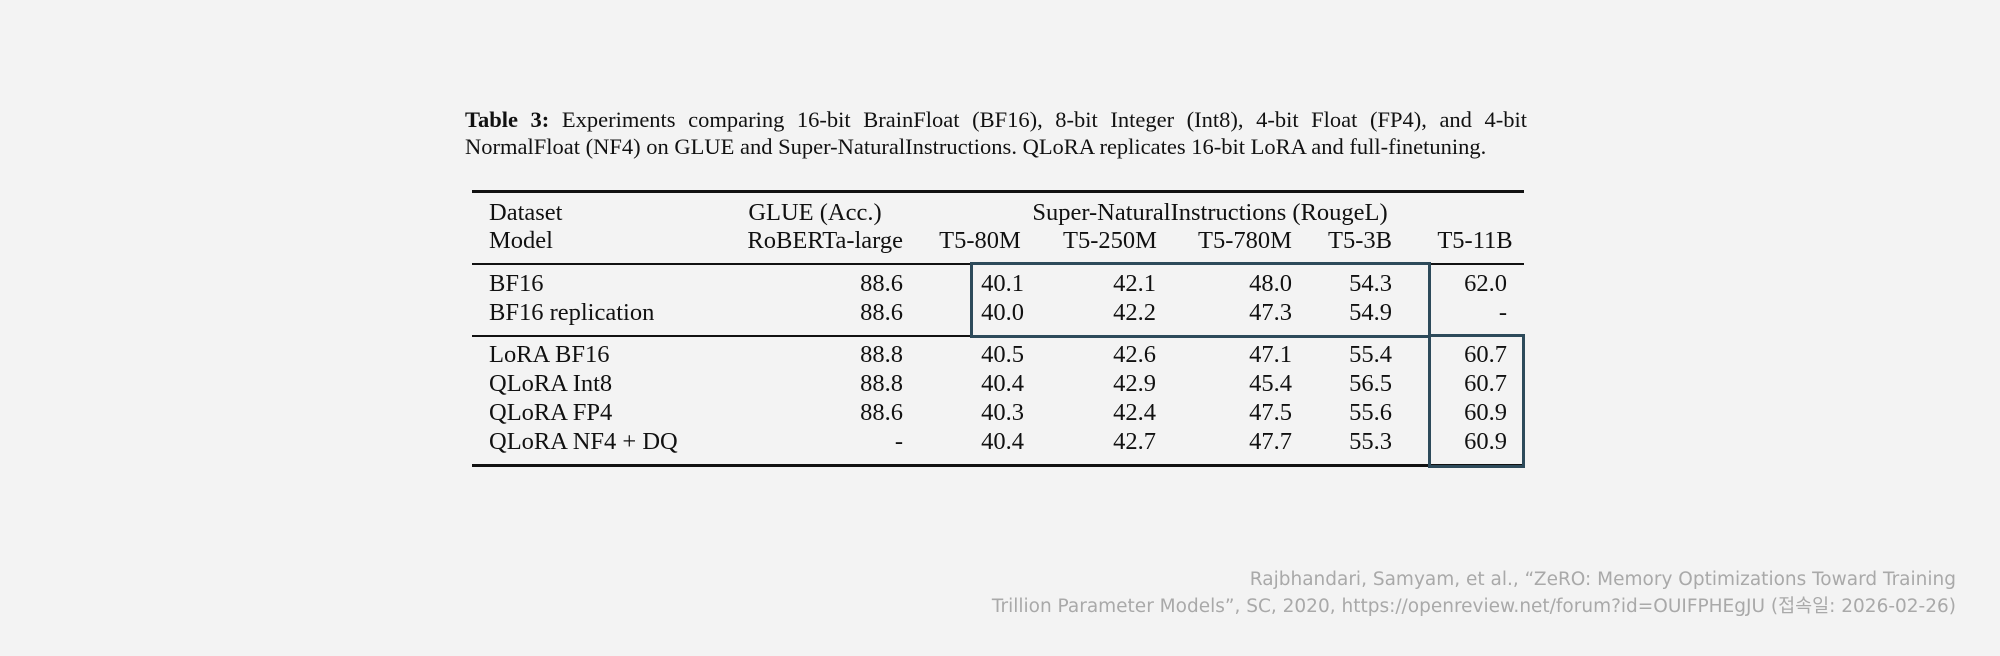 The width and height of the screenshot is (2000, 656). Describe the element at coordinates (1270, 354) in the screenshot. I see `table-cell: 47.1` at that location.